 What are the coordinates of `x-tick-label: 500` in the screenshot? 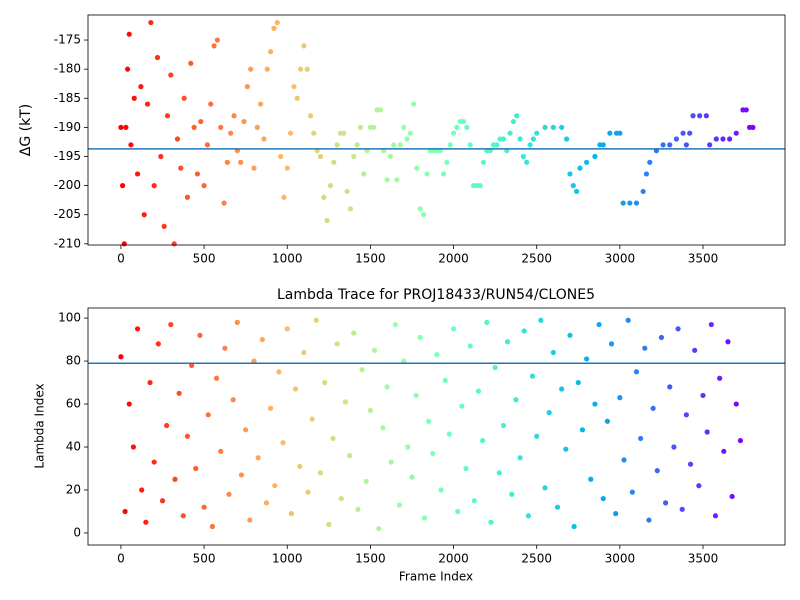 It's located at (204, 559).